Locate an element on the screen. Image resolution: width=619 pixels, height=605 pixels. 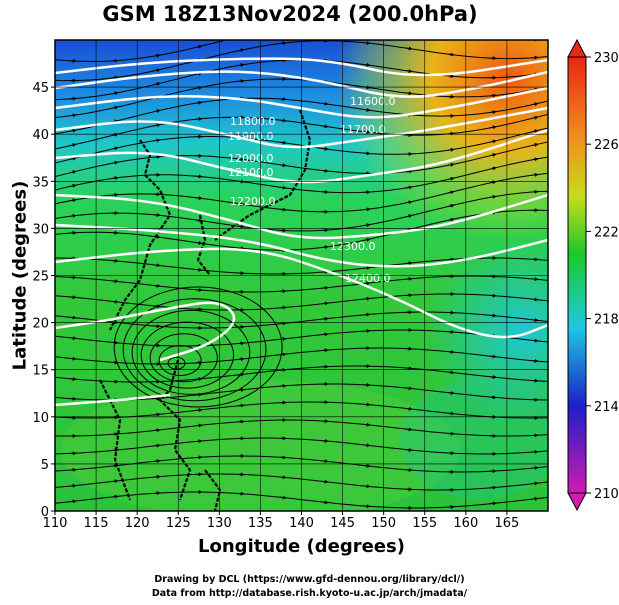
contour-label: 11800.0 is located at coordinates (253, 121).